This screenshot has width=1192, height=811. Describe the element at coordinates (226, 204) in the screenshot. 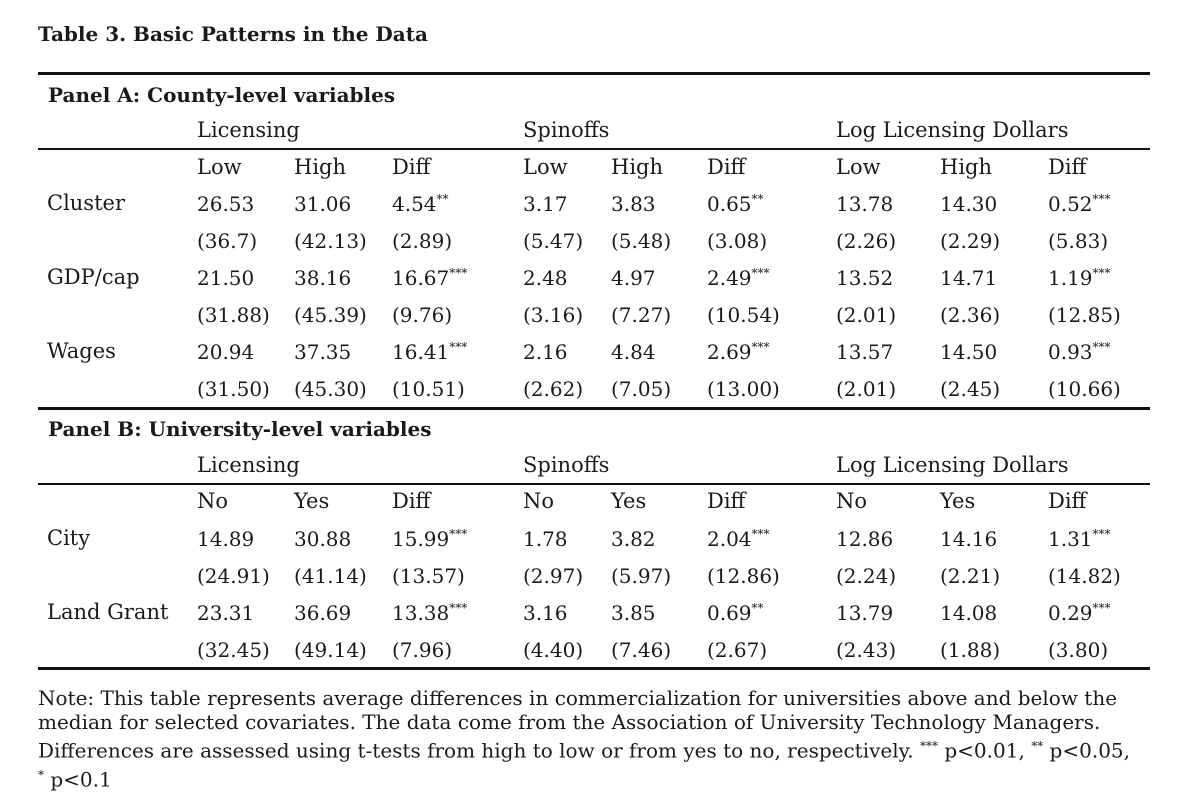

I see `cell-value: 26.53` at that location.